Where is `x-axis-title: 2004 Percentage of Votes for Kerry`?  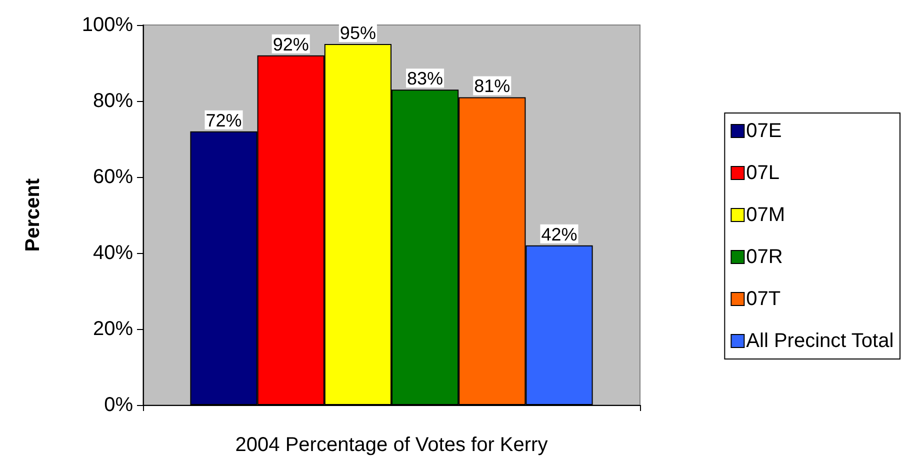
x-axis-title: 2004 Percentage of Votes for Kerry is located at coordinates (391, 445).